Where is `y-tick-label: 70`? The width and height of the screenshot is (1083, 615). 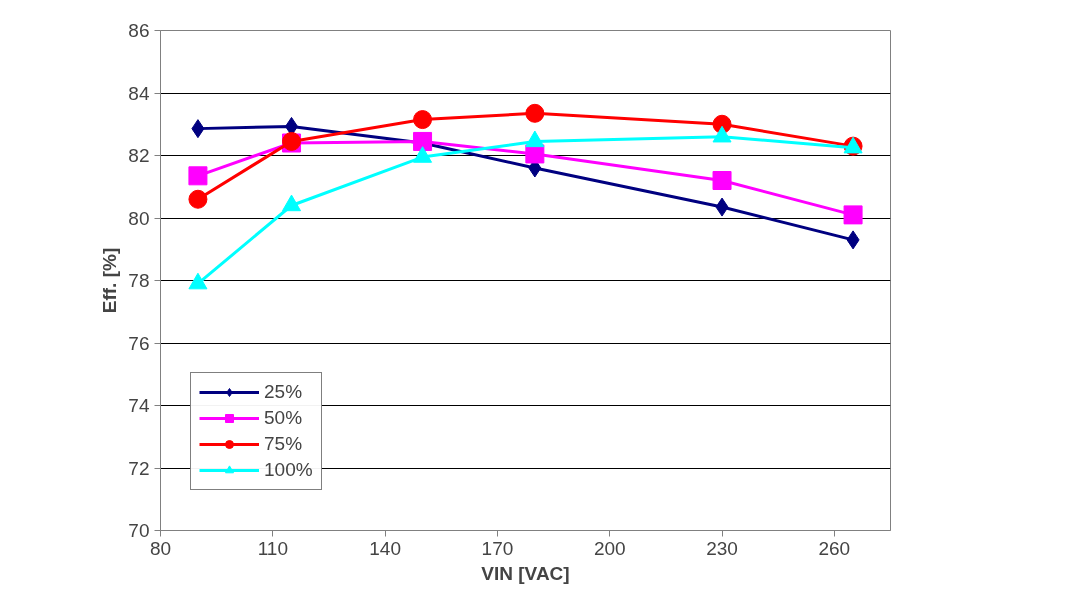
y-tick-label: 70 is located at coordinates (139, 530).